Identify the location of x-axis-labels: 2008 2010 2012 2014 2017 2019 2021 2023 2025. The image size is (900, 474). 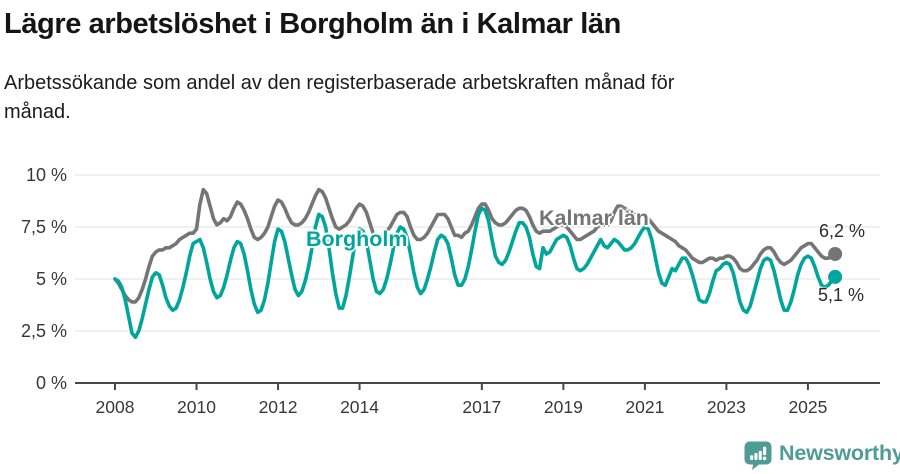
(450, 408).